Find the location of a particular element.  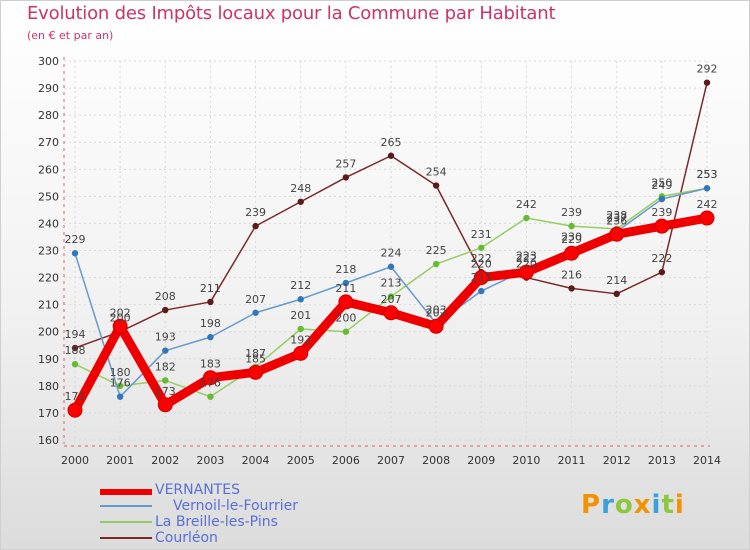

proxiti-logo: Proxiti is located at coordinates (633, 505).